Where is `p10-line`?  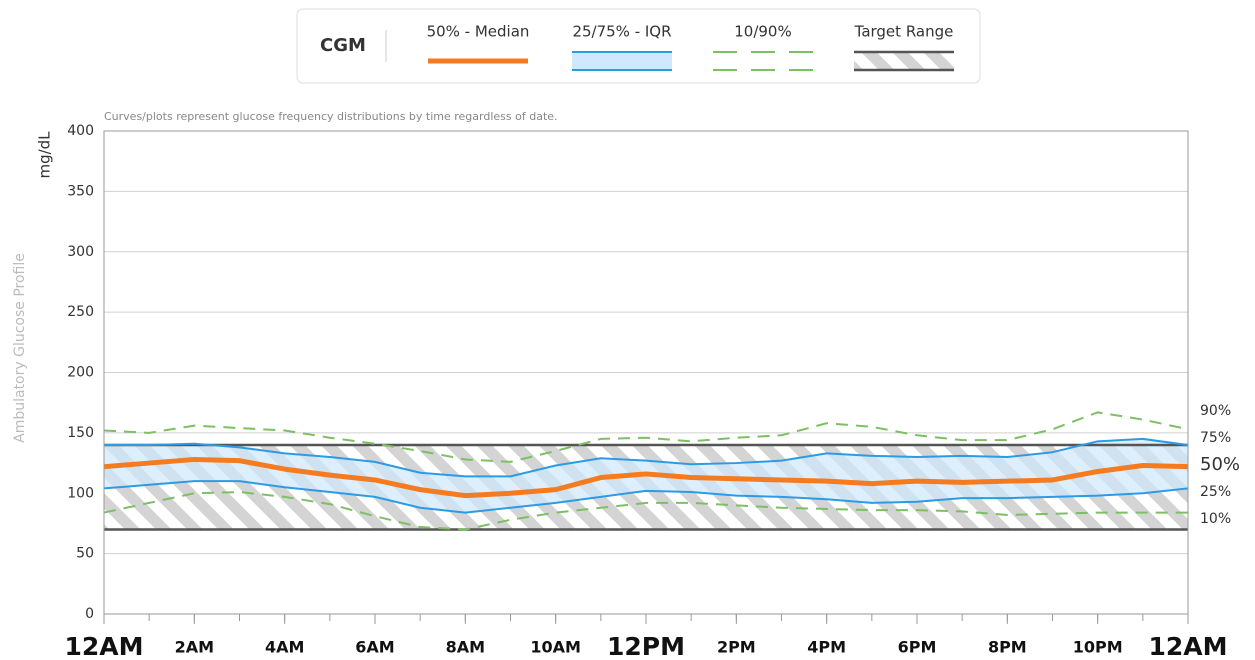 p10-line is located at coordinates (645, 511).